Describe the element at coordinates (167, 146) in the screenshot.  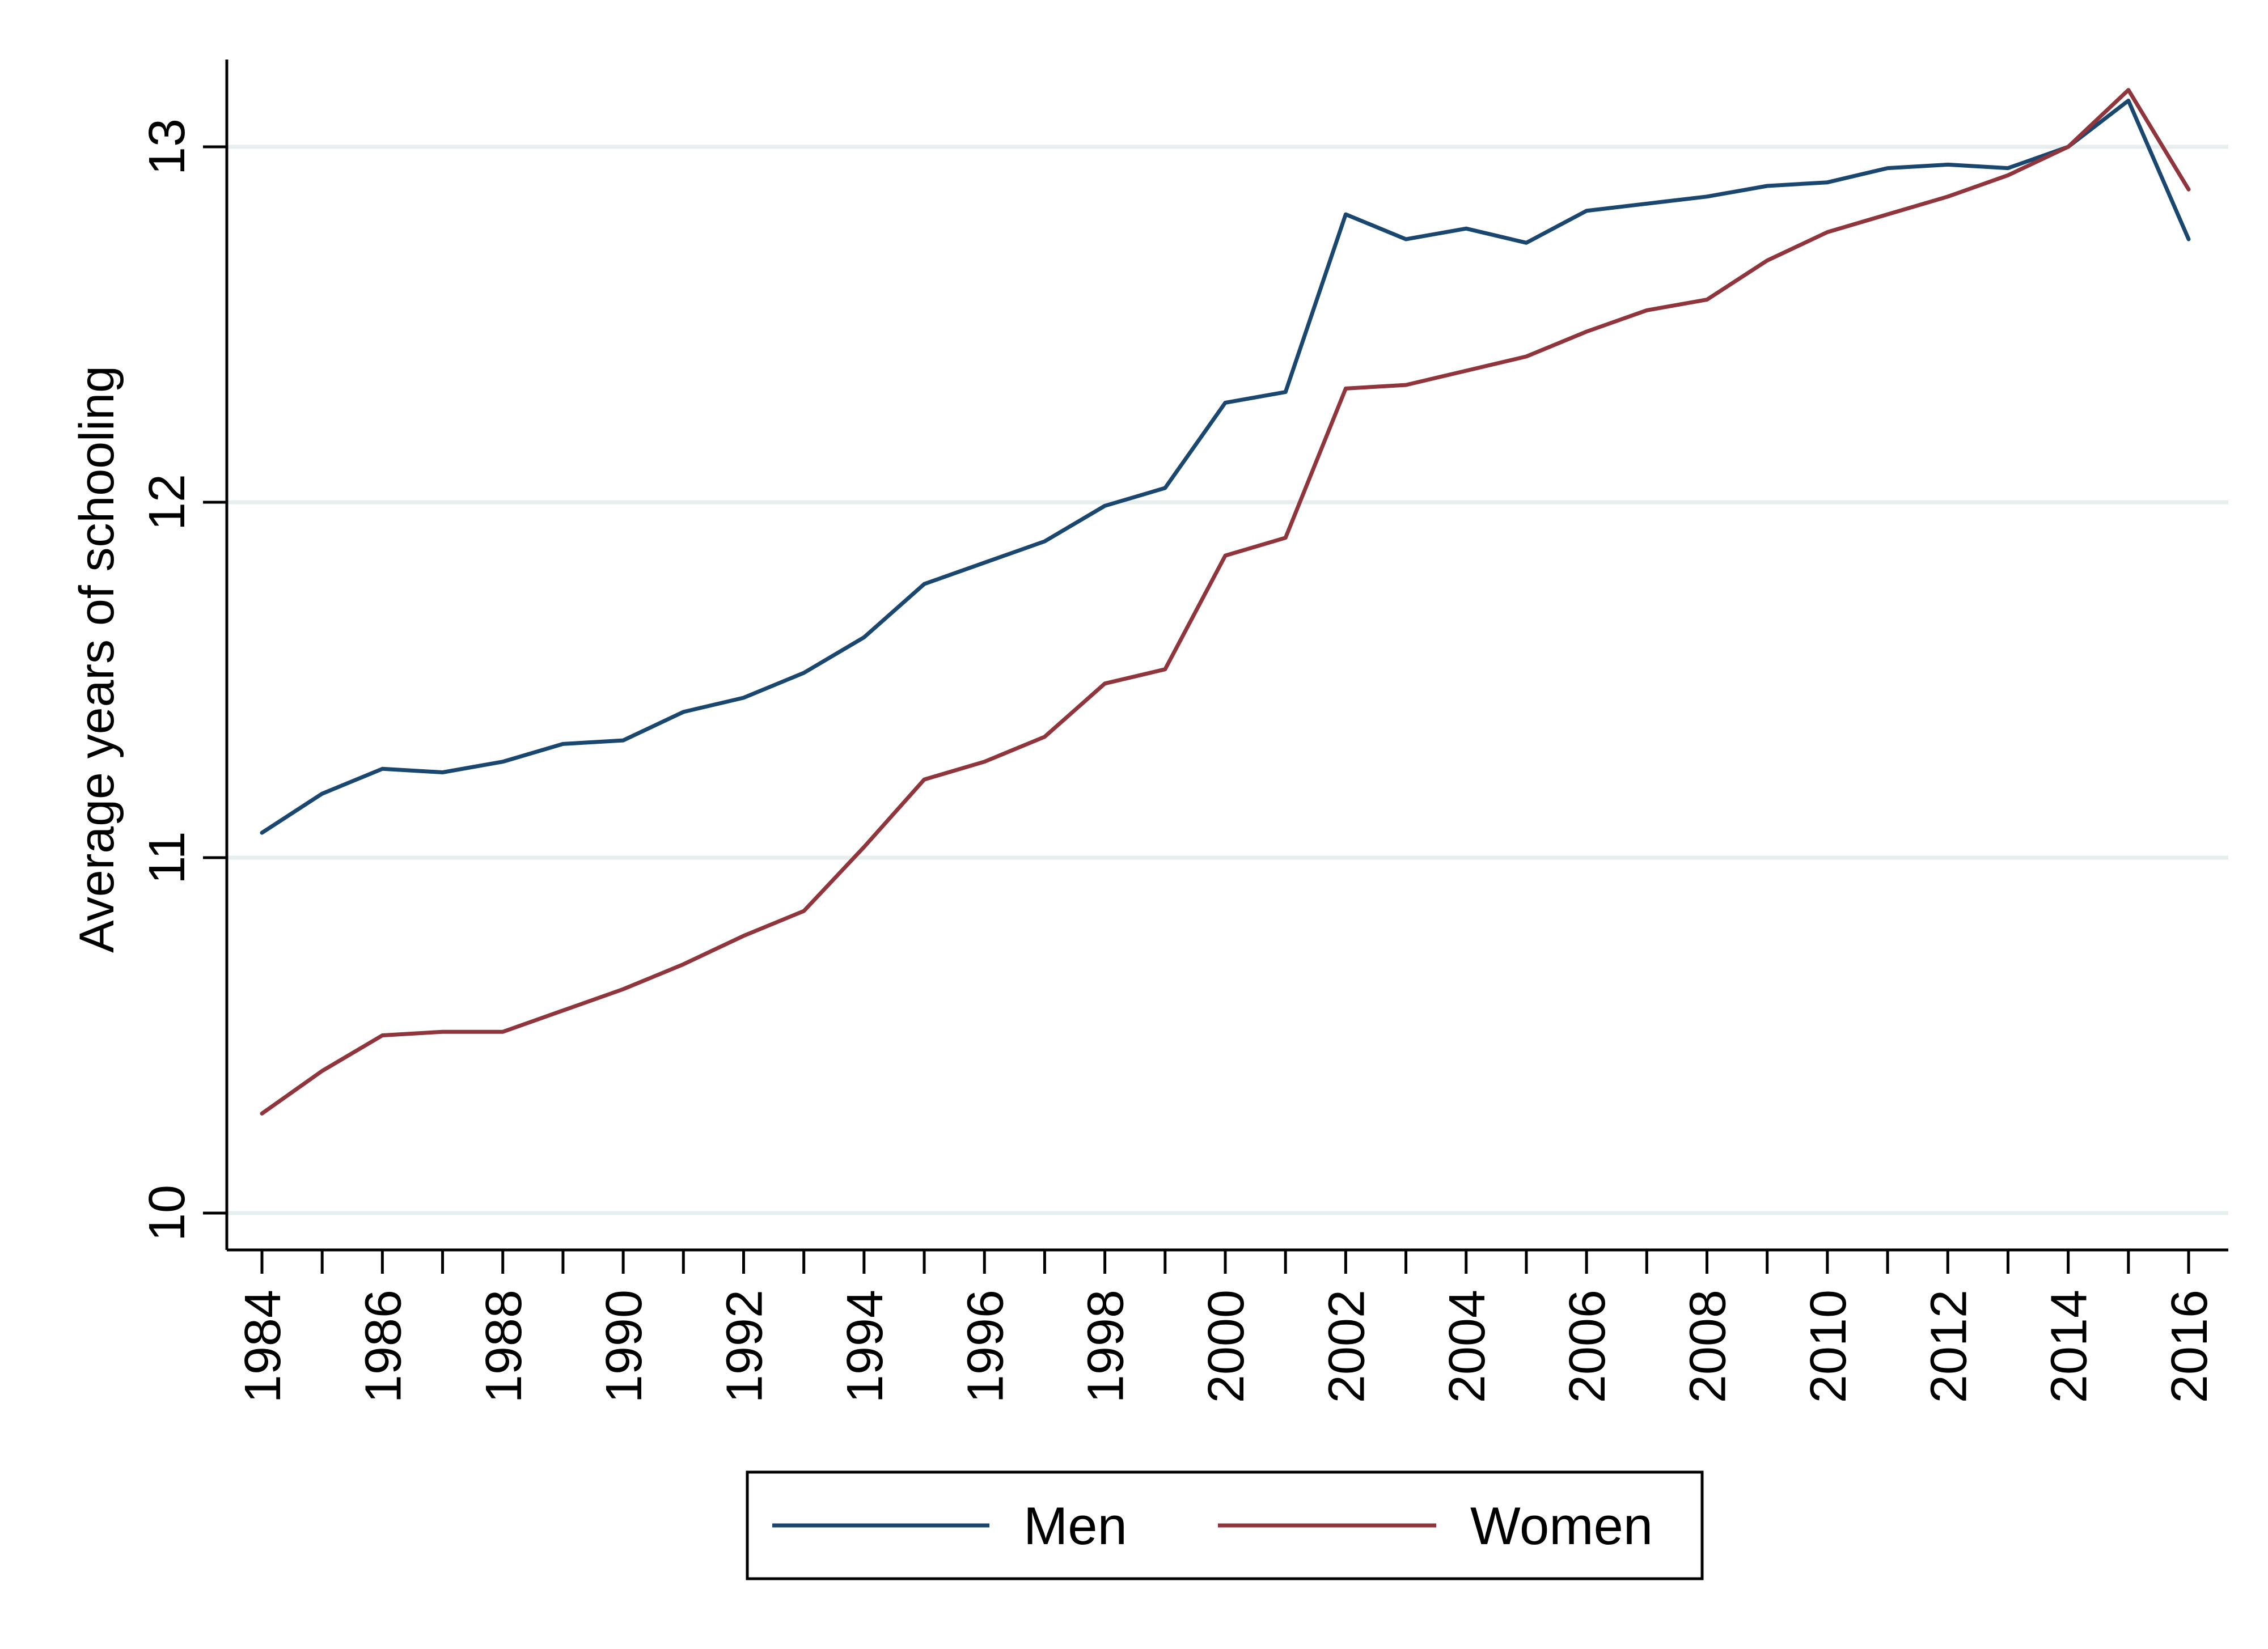
I see `y-tick-label-13: 13` at that location.